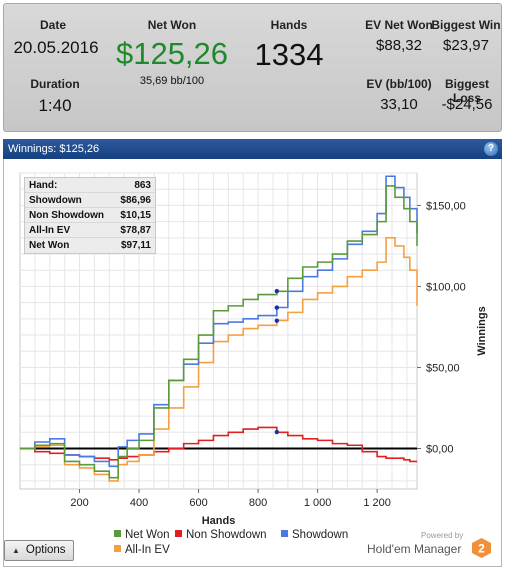  What do you see at coordinates (79, 503) in the screenshot?
I see `x-tick-label: 200` at bounding box center [79, 503].